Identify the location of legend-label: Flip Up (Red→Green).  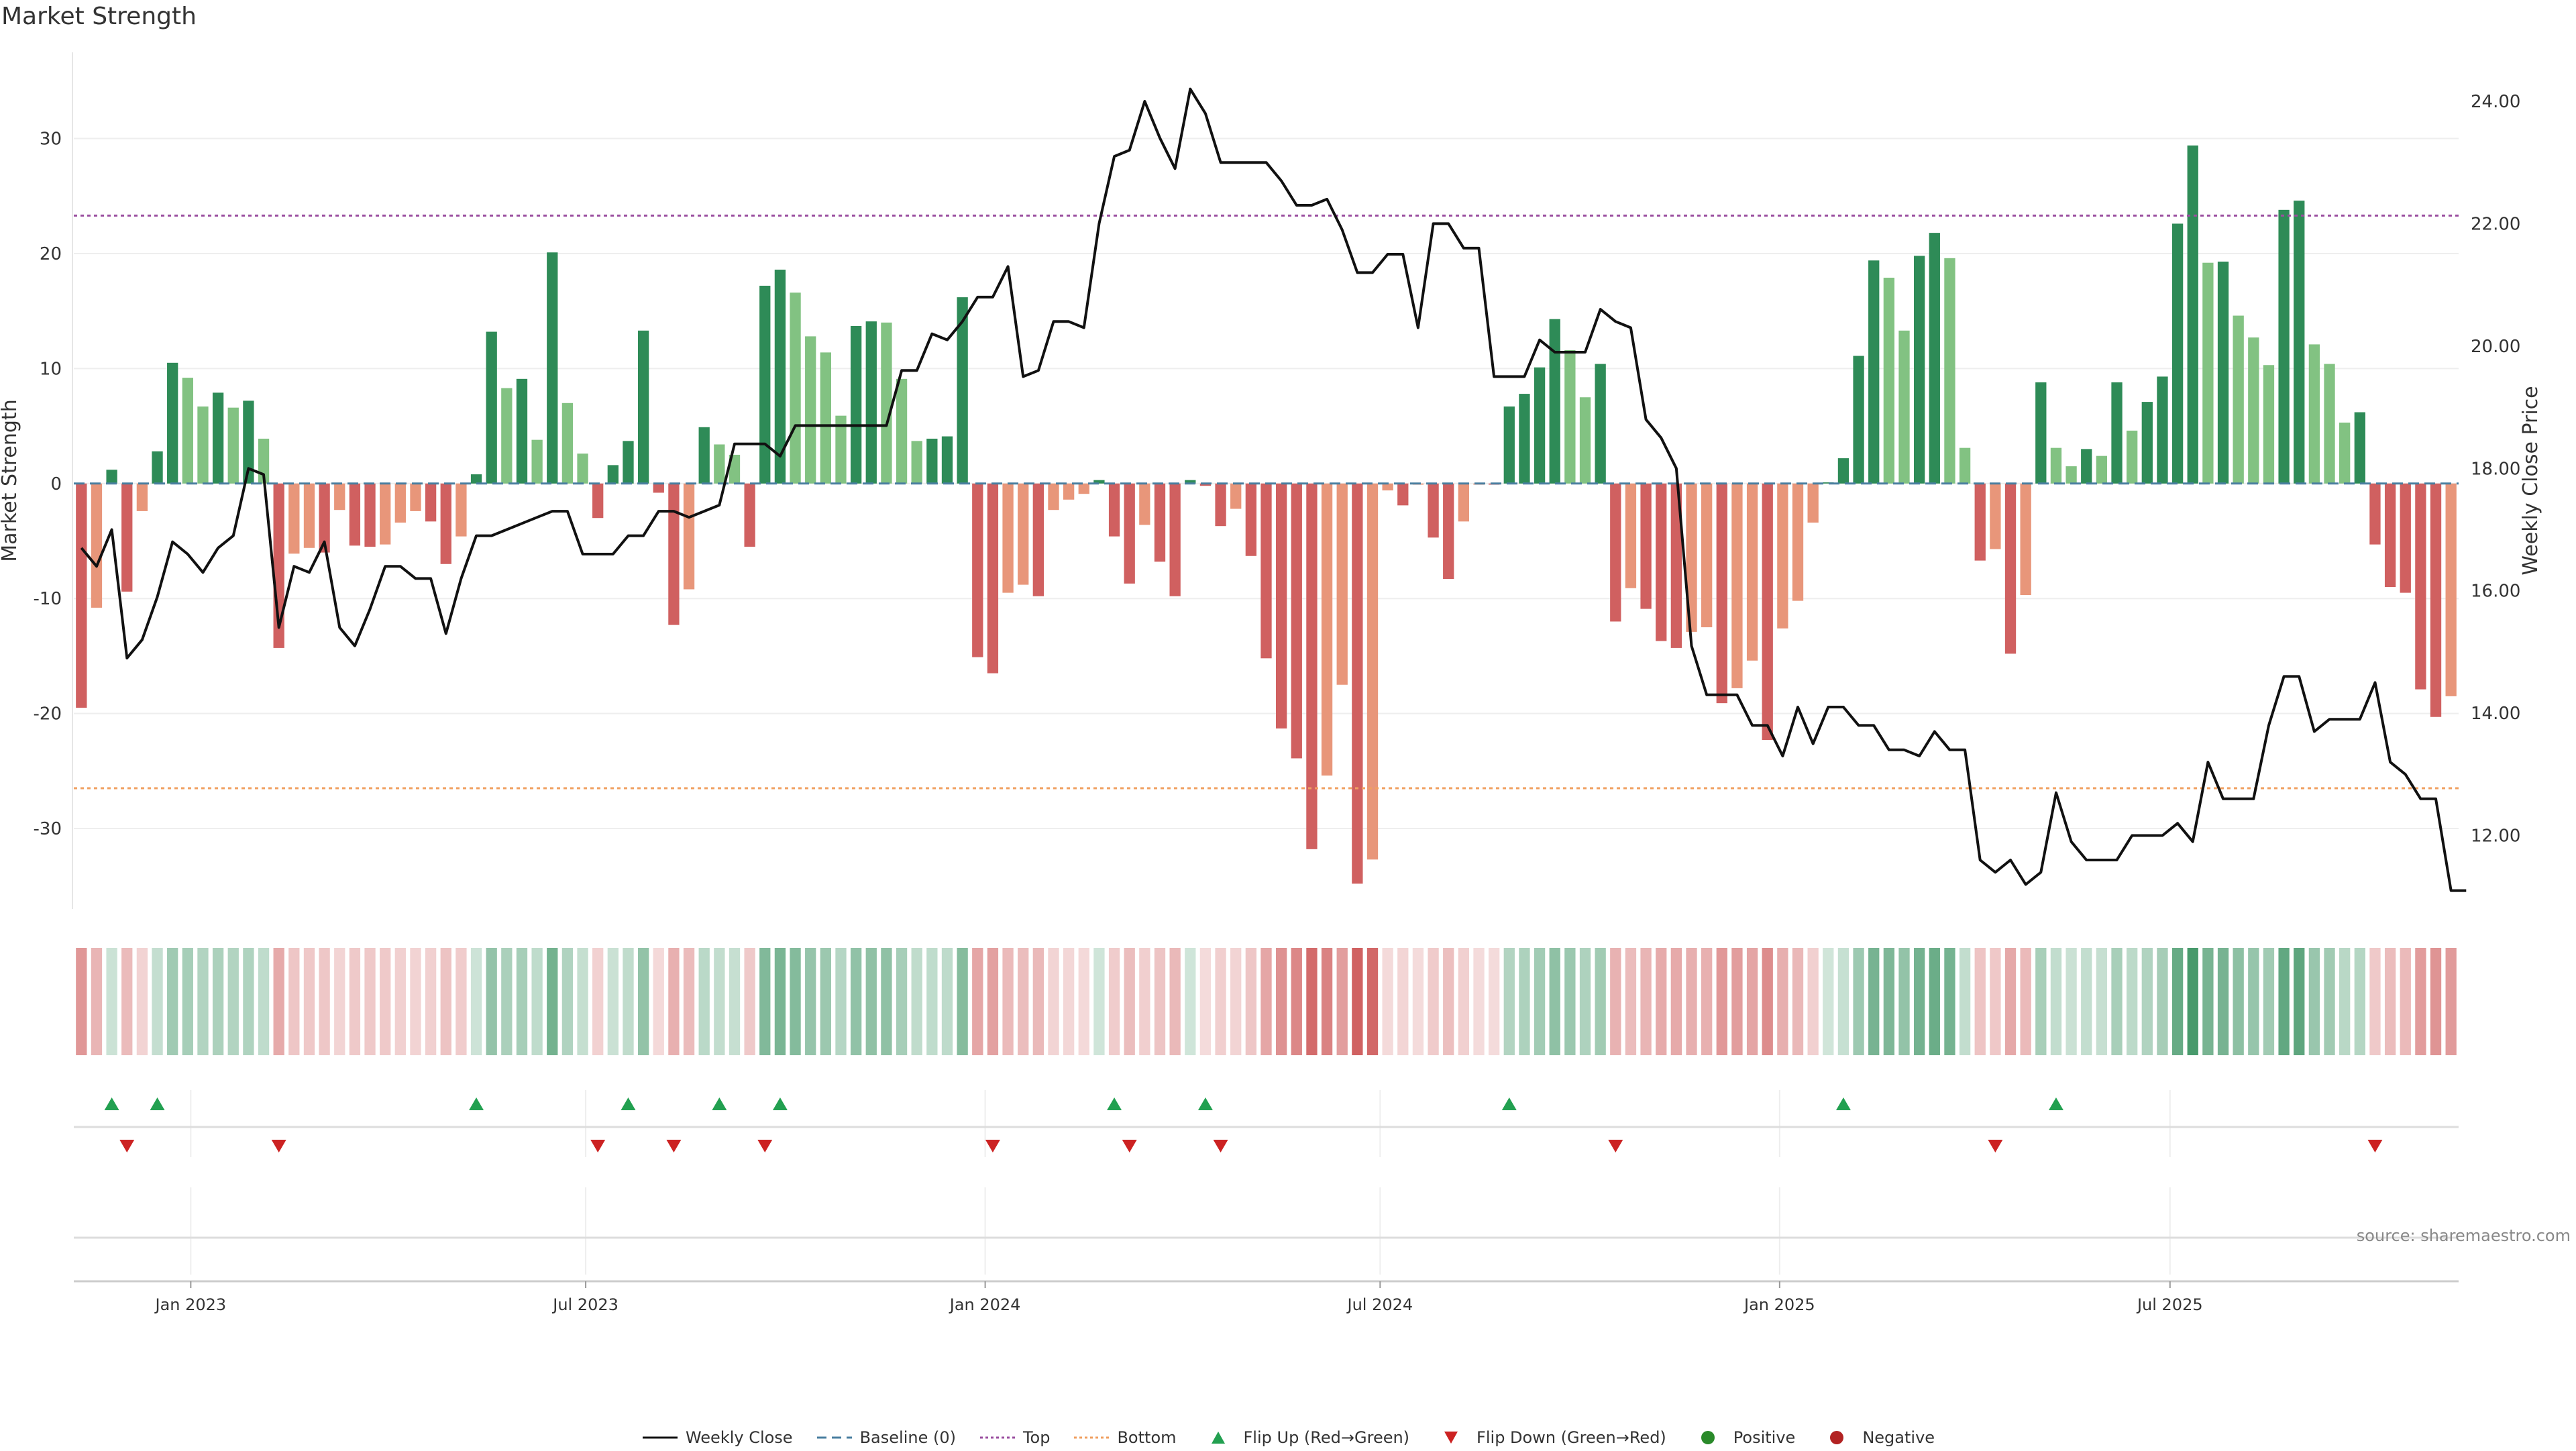
(1326, 1437).